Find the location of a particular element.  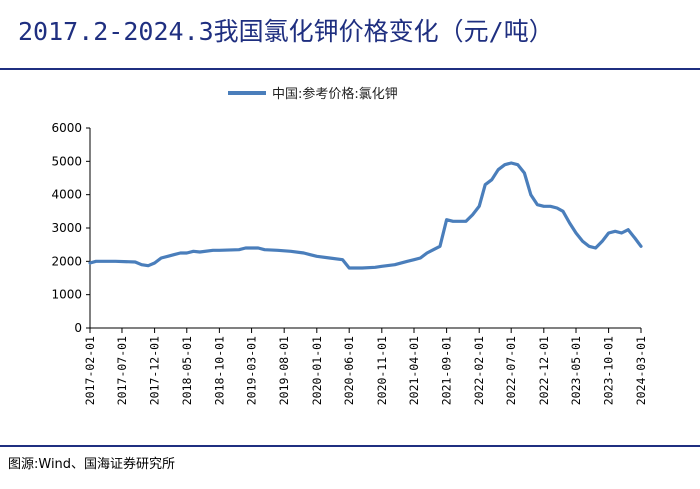

legend-label: 中国:参考价格:氯化钾 is located at coordinates (335, 94).